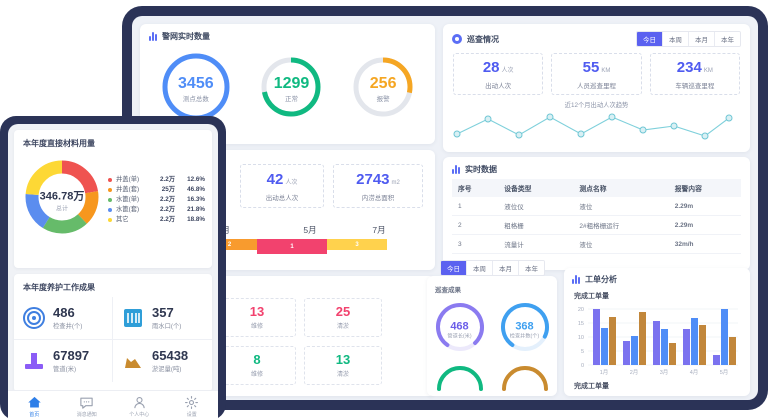  Describe the element at coordinates (582, 366) in the screenshot. I see `svg-text: 0` at that location.